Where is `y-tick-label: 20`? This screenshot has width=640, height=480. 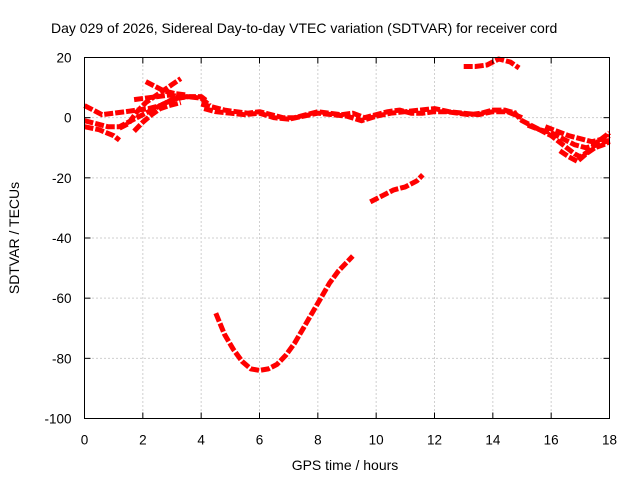
y-tick-label: 20 is located at coordinates (63, 58).